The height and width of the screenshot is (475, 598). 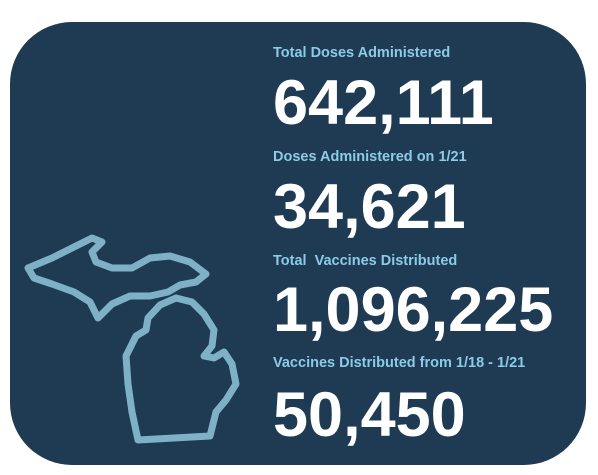 What do you see at coordinates (383, 103) in the screenshot?
I see `stat-value: 642,111` at bounding box center [383, 103].